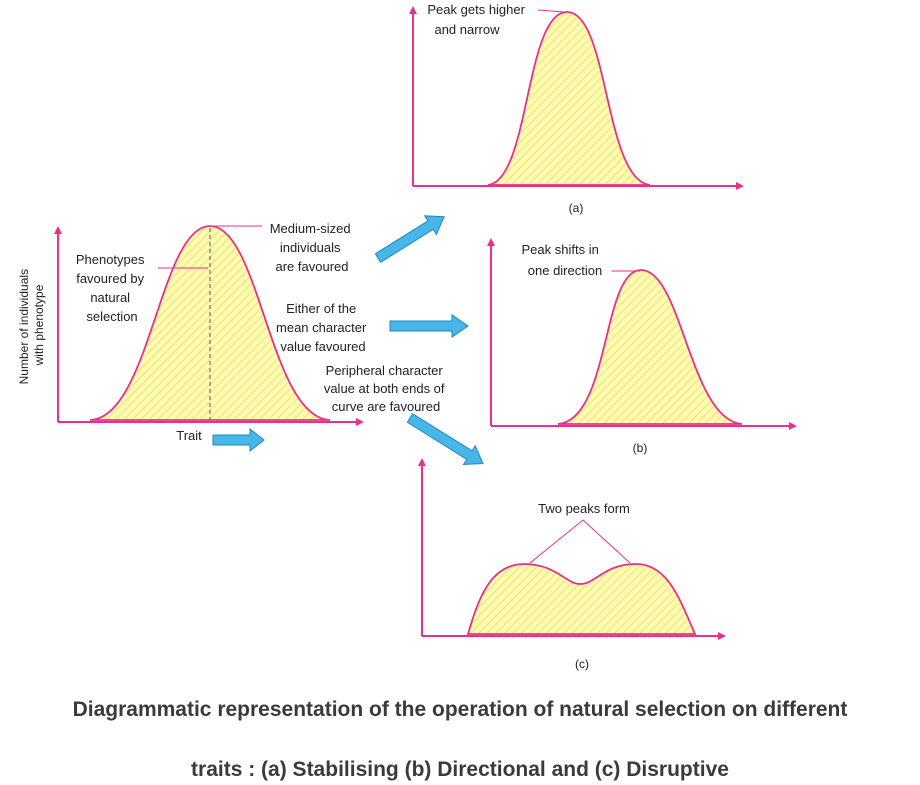 This screenshot has width=920, height=785. Describe the element at coordinates (312, 247) in the screenshot. I see `medium-sized-label: Medium-sized individuals are favoured` at that location.